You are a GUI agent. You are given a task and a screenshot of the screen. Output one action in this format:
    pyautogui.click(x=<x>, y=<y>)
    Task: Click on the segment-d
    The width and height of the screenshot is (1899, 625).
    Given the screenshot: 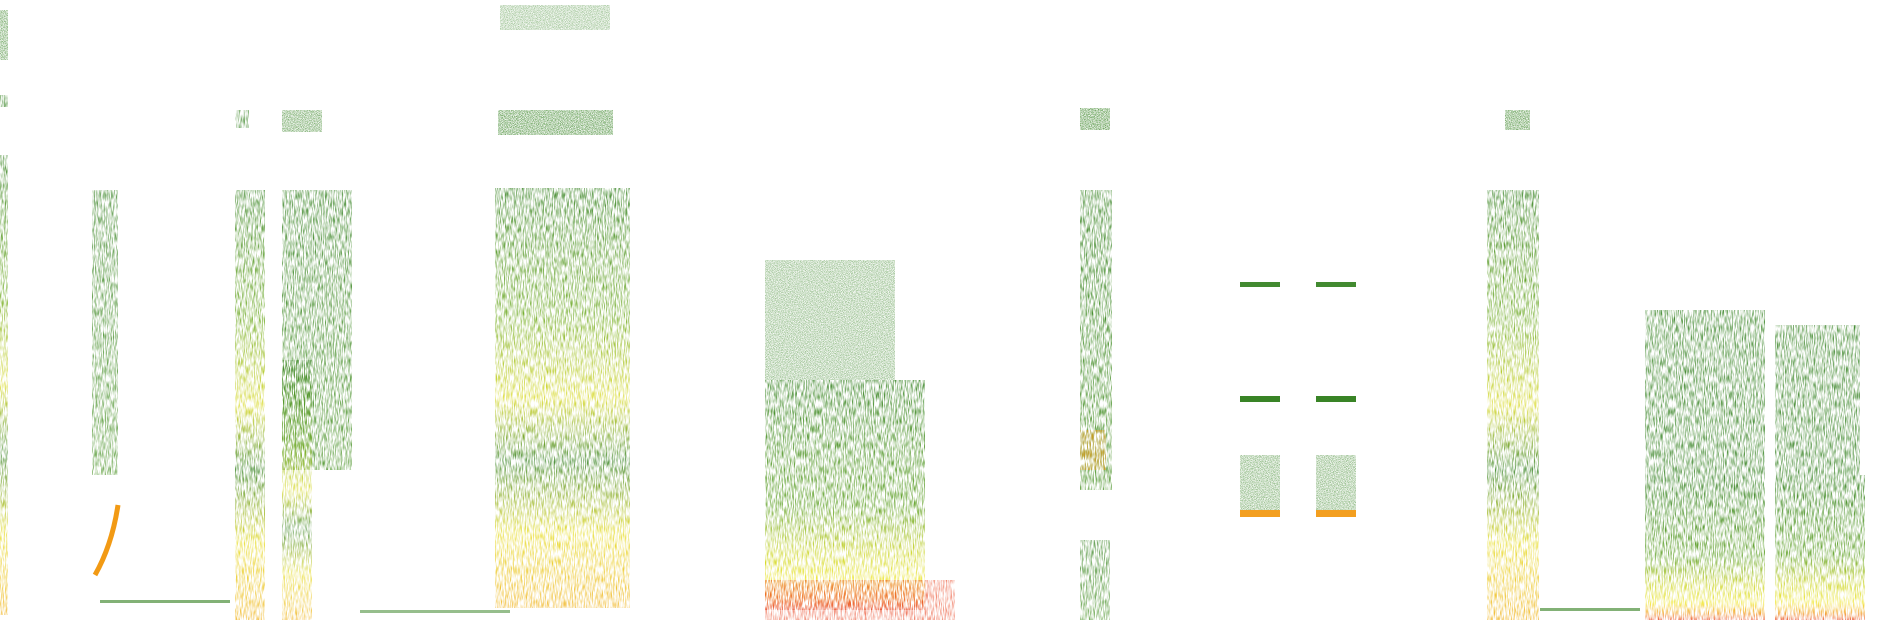 What is the action you would take?
    pyautogui.click(x=317, y=365)
    